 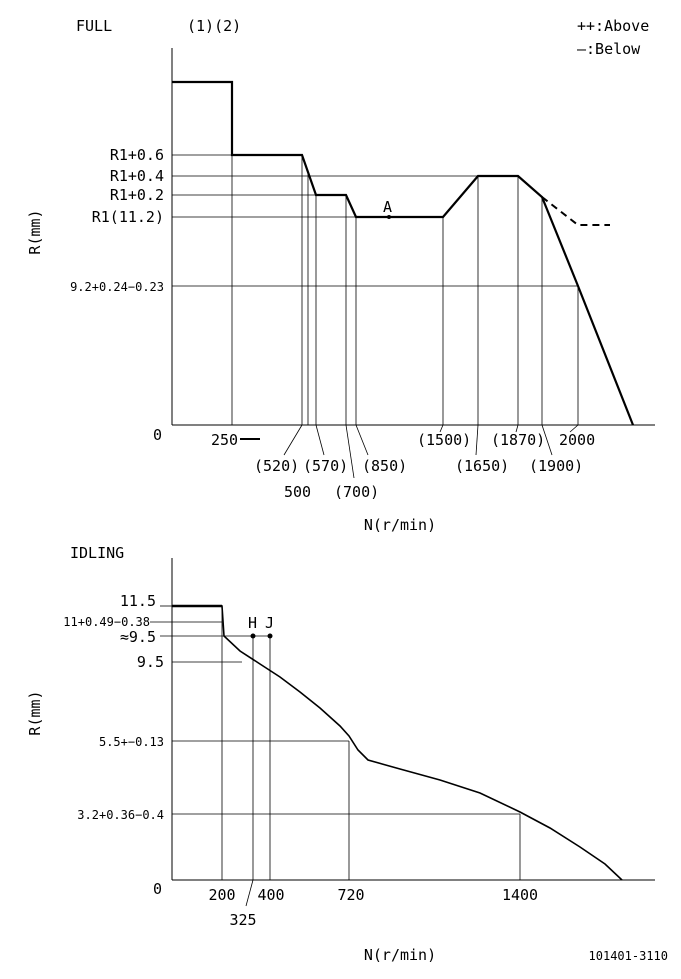 I want to click on point-j-label: J, so click(x=269, y=623).